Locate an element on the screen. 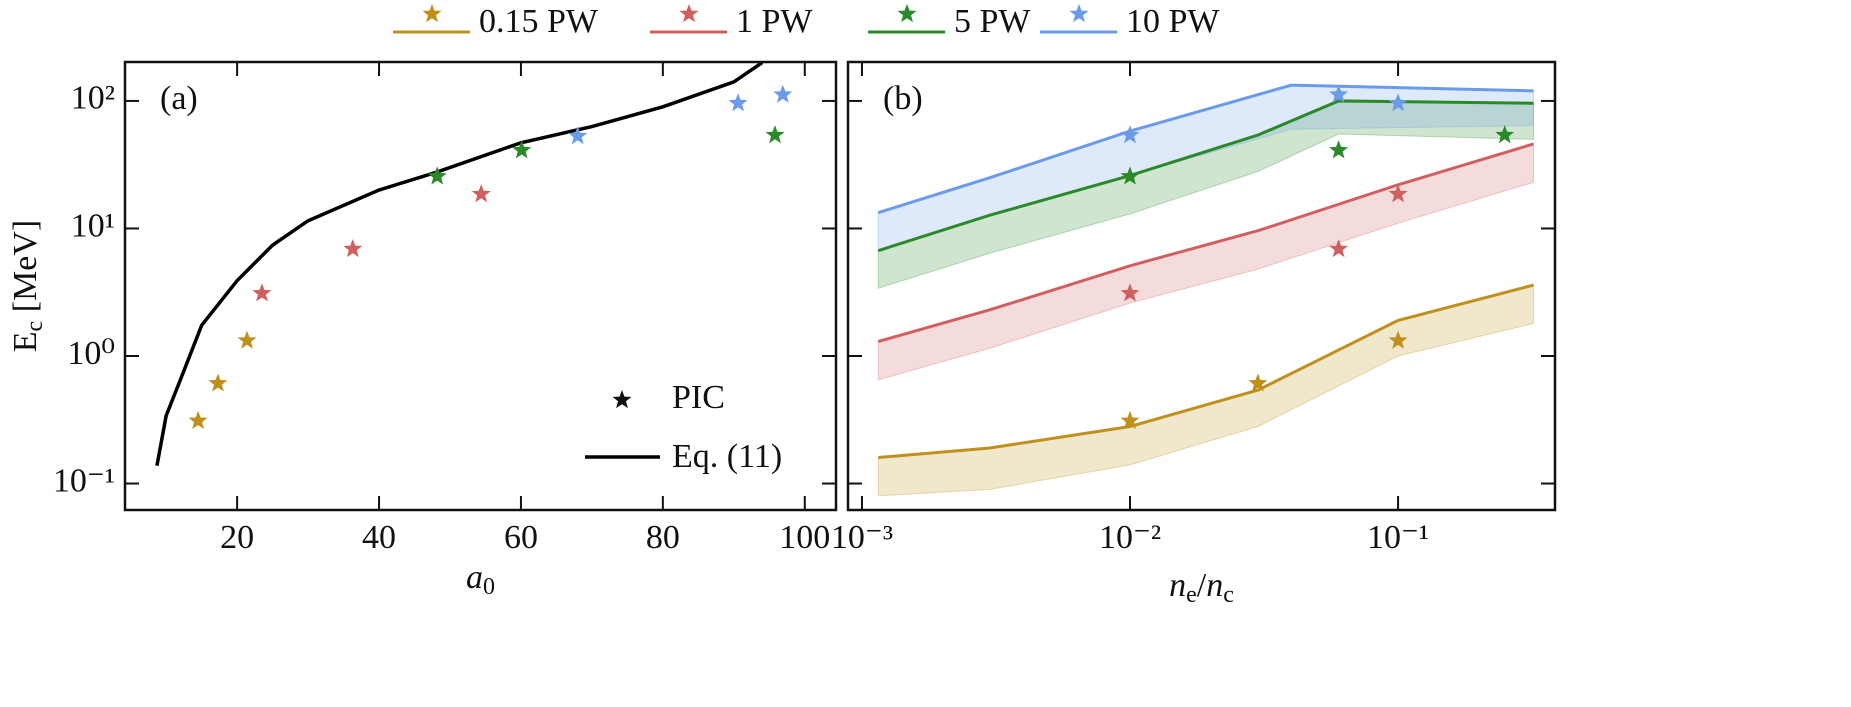 The image size is (1851, 707). axis-label: a0 is located at coordinates (480, 579).